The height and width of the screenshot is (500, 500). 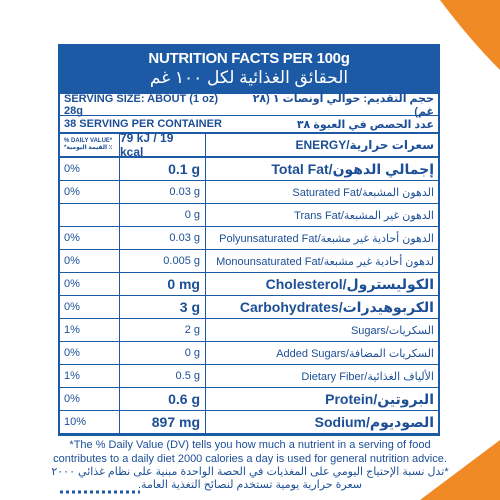 I want to click on daily-value: 10%, so click(x=90, y=422).